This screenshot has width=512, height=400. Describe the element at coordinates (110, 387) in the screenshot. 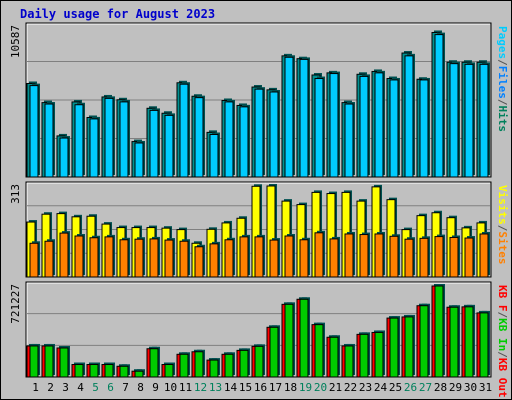

I see `x-tick-label: 6` at that location.